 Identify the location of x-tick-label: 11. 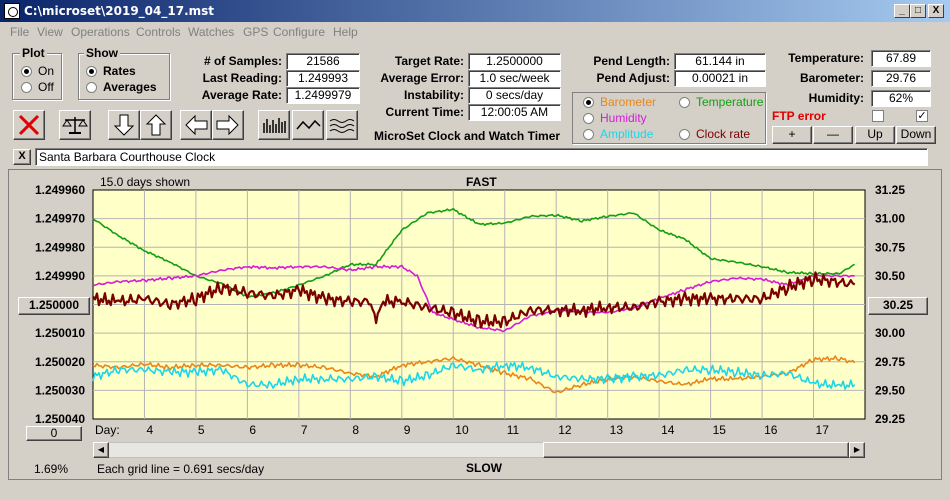
(513, 430).